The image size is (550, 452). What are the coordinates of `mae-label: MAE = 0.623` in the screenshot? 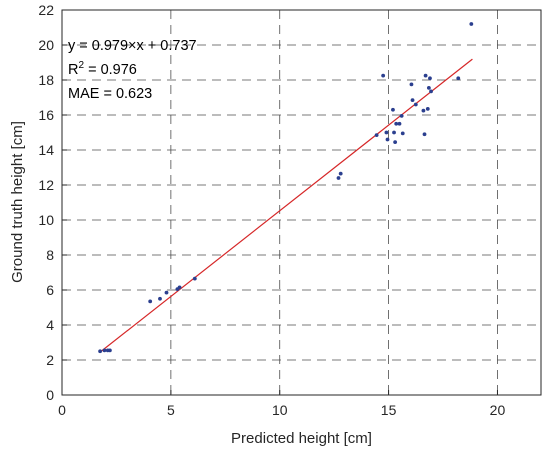 It's located at (110, 94).